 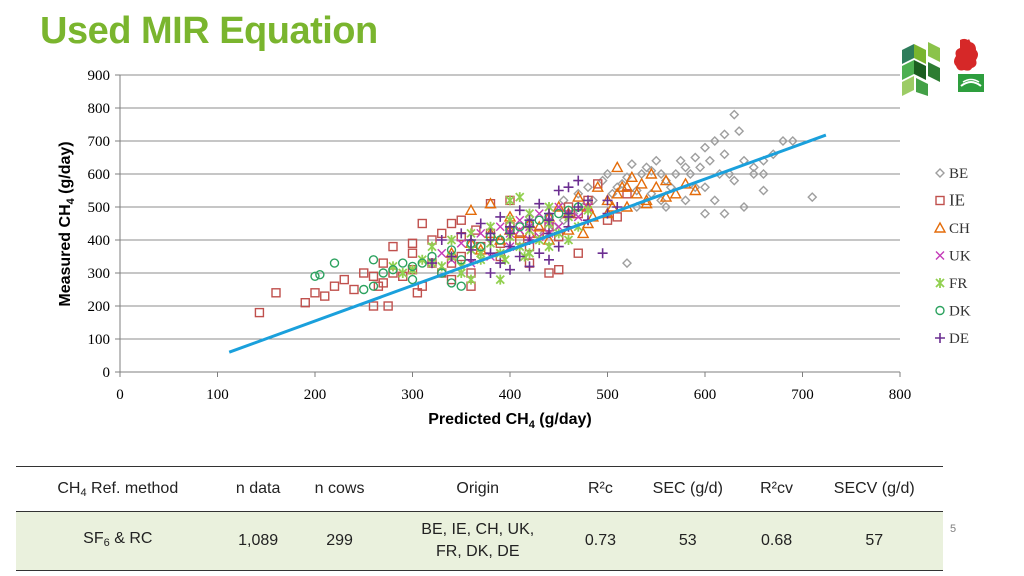 I want to click on y-tick-label: 100, so click(x=99, y=340).